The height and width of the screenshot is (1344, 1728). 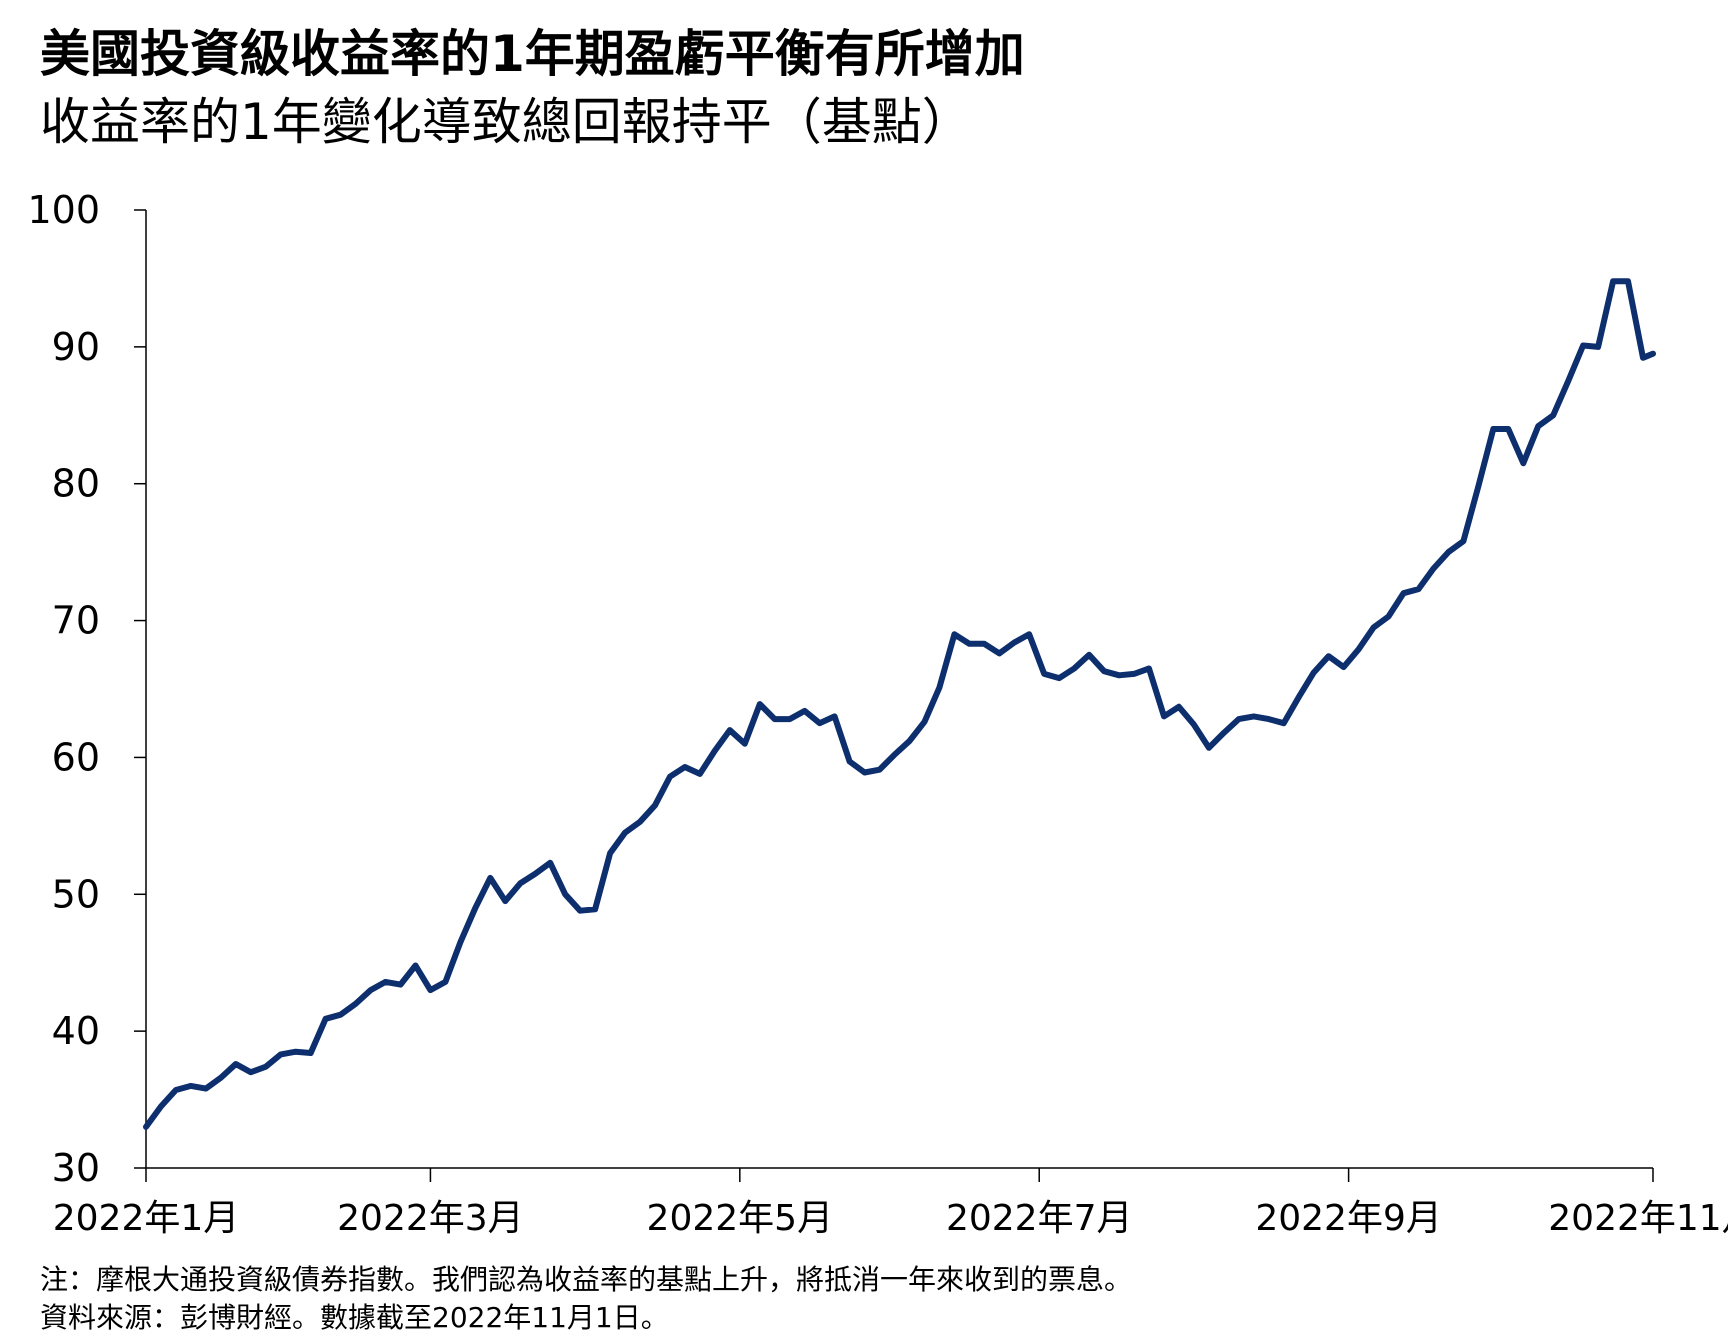 I want to click on y-tick-label: 80, so click(x=76, y=484).